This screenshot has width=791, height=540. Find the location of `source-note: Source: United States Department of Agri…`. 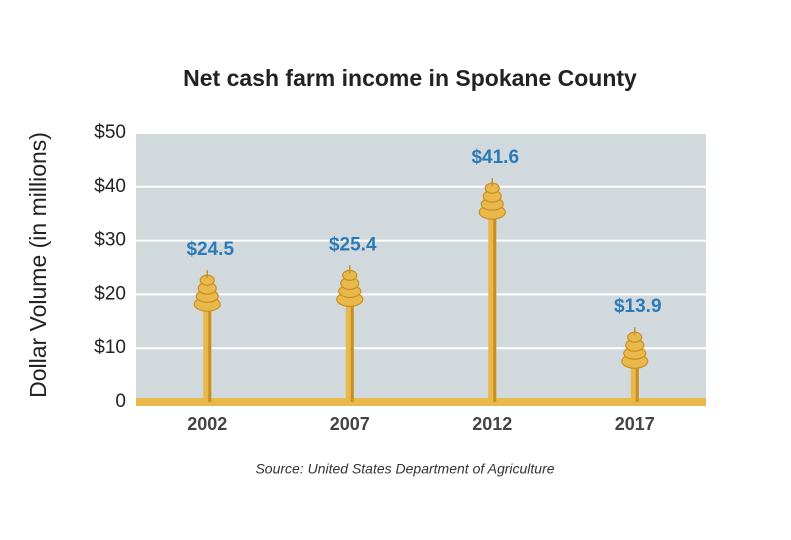

source-note: Source: United States Department of Agri… is located at coordinates (404, 469).